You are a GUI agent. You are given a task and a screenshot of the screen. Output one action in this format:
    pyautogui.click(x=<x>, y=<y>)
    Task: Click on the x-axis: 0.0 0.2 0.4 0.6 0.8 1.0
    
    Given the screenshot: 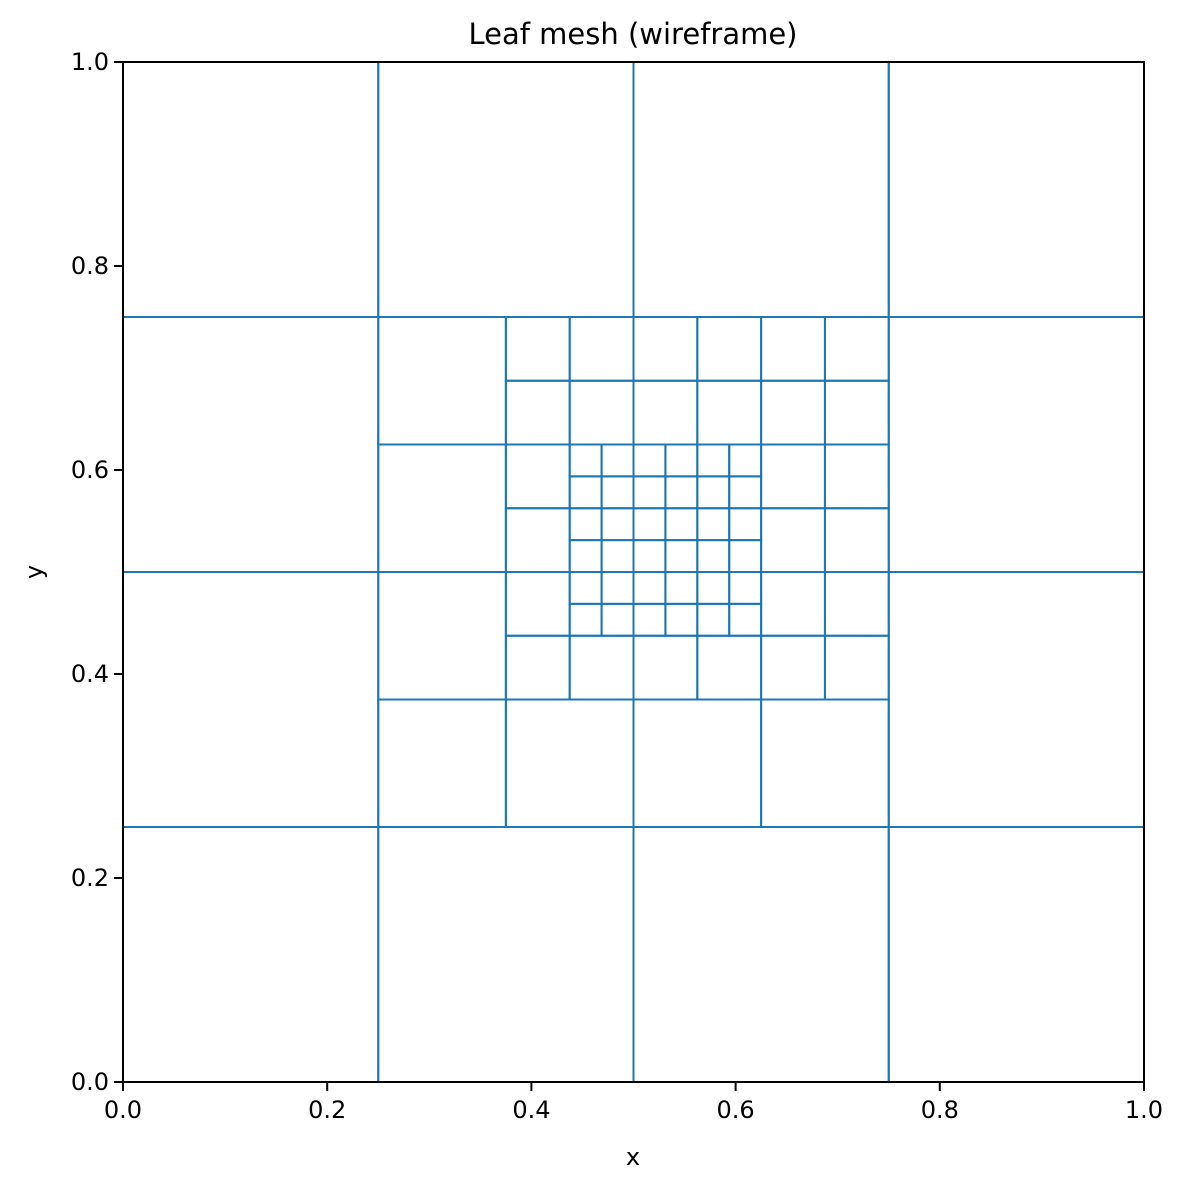 What is the action you would take?
    pyautogui.click(x=633, y=1103)
    